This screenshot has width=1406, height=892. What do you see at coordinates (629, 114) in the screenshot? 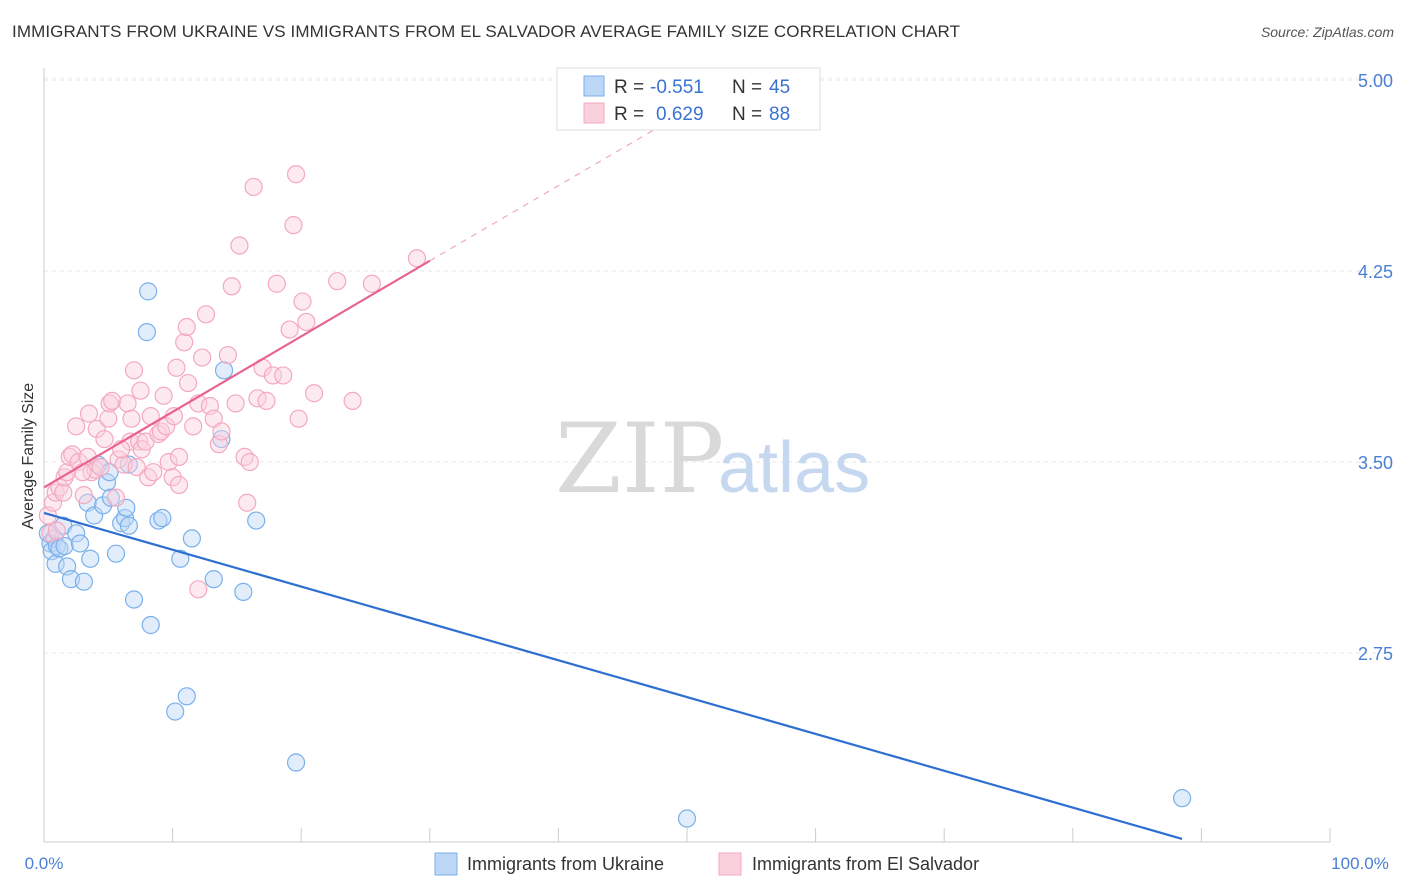
I see `legend-r-label-salvador: R =` at bounding box center [629, 114].